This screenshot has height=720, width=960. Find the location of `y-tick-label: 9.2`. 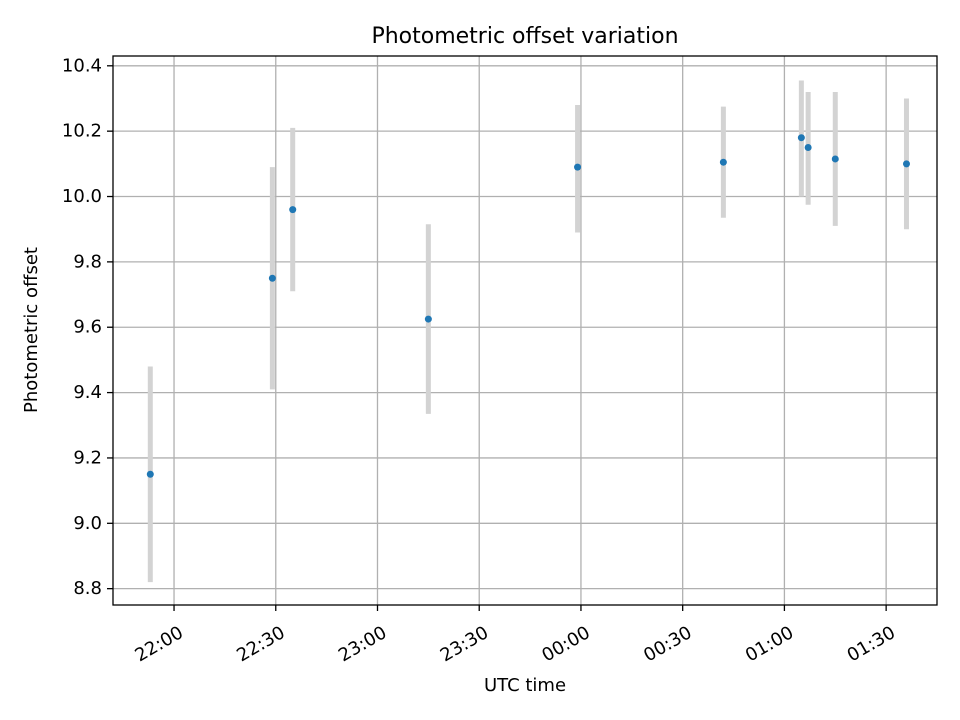

y-tick-label: 9.2 is located at coordinates (87, 457).